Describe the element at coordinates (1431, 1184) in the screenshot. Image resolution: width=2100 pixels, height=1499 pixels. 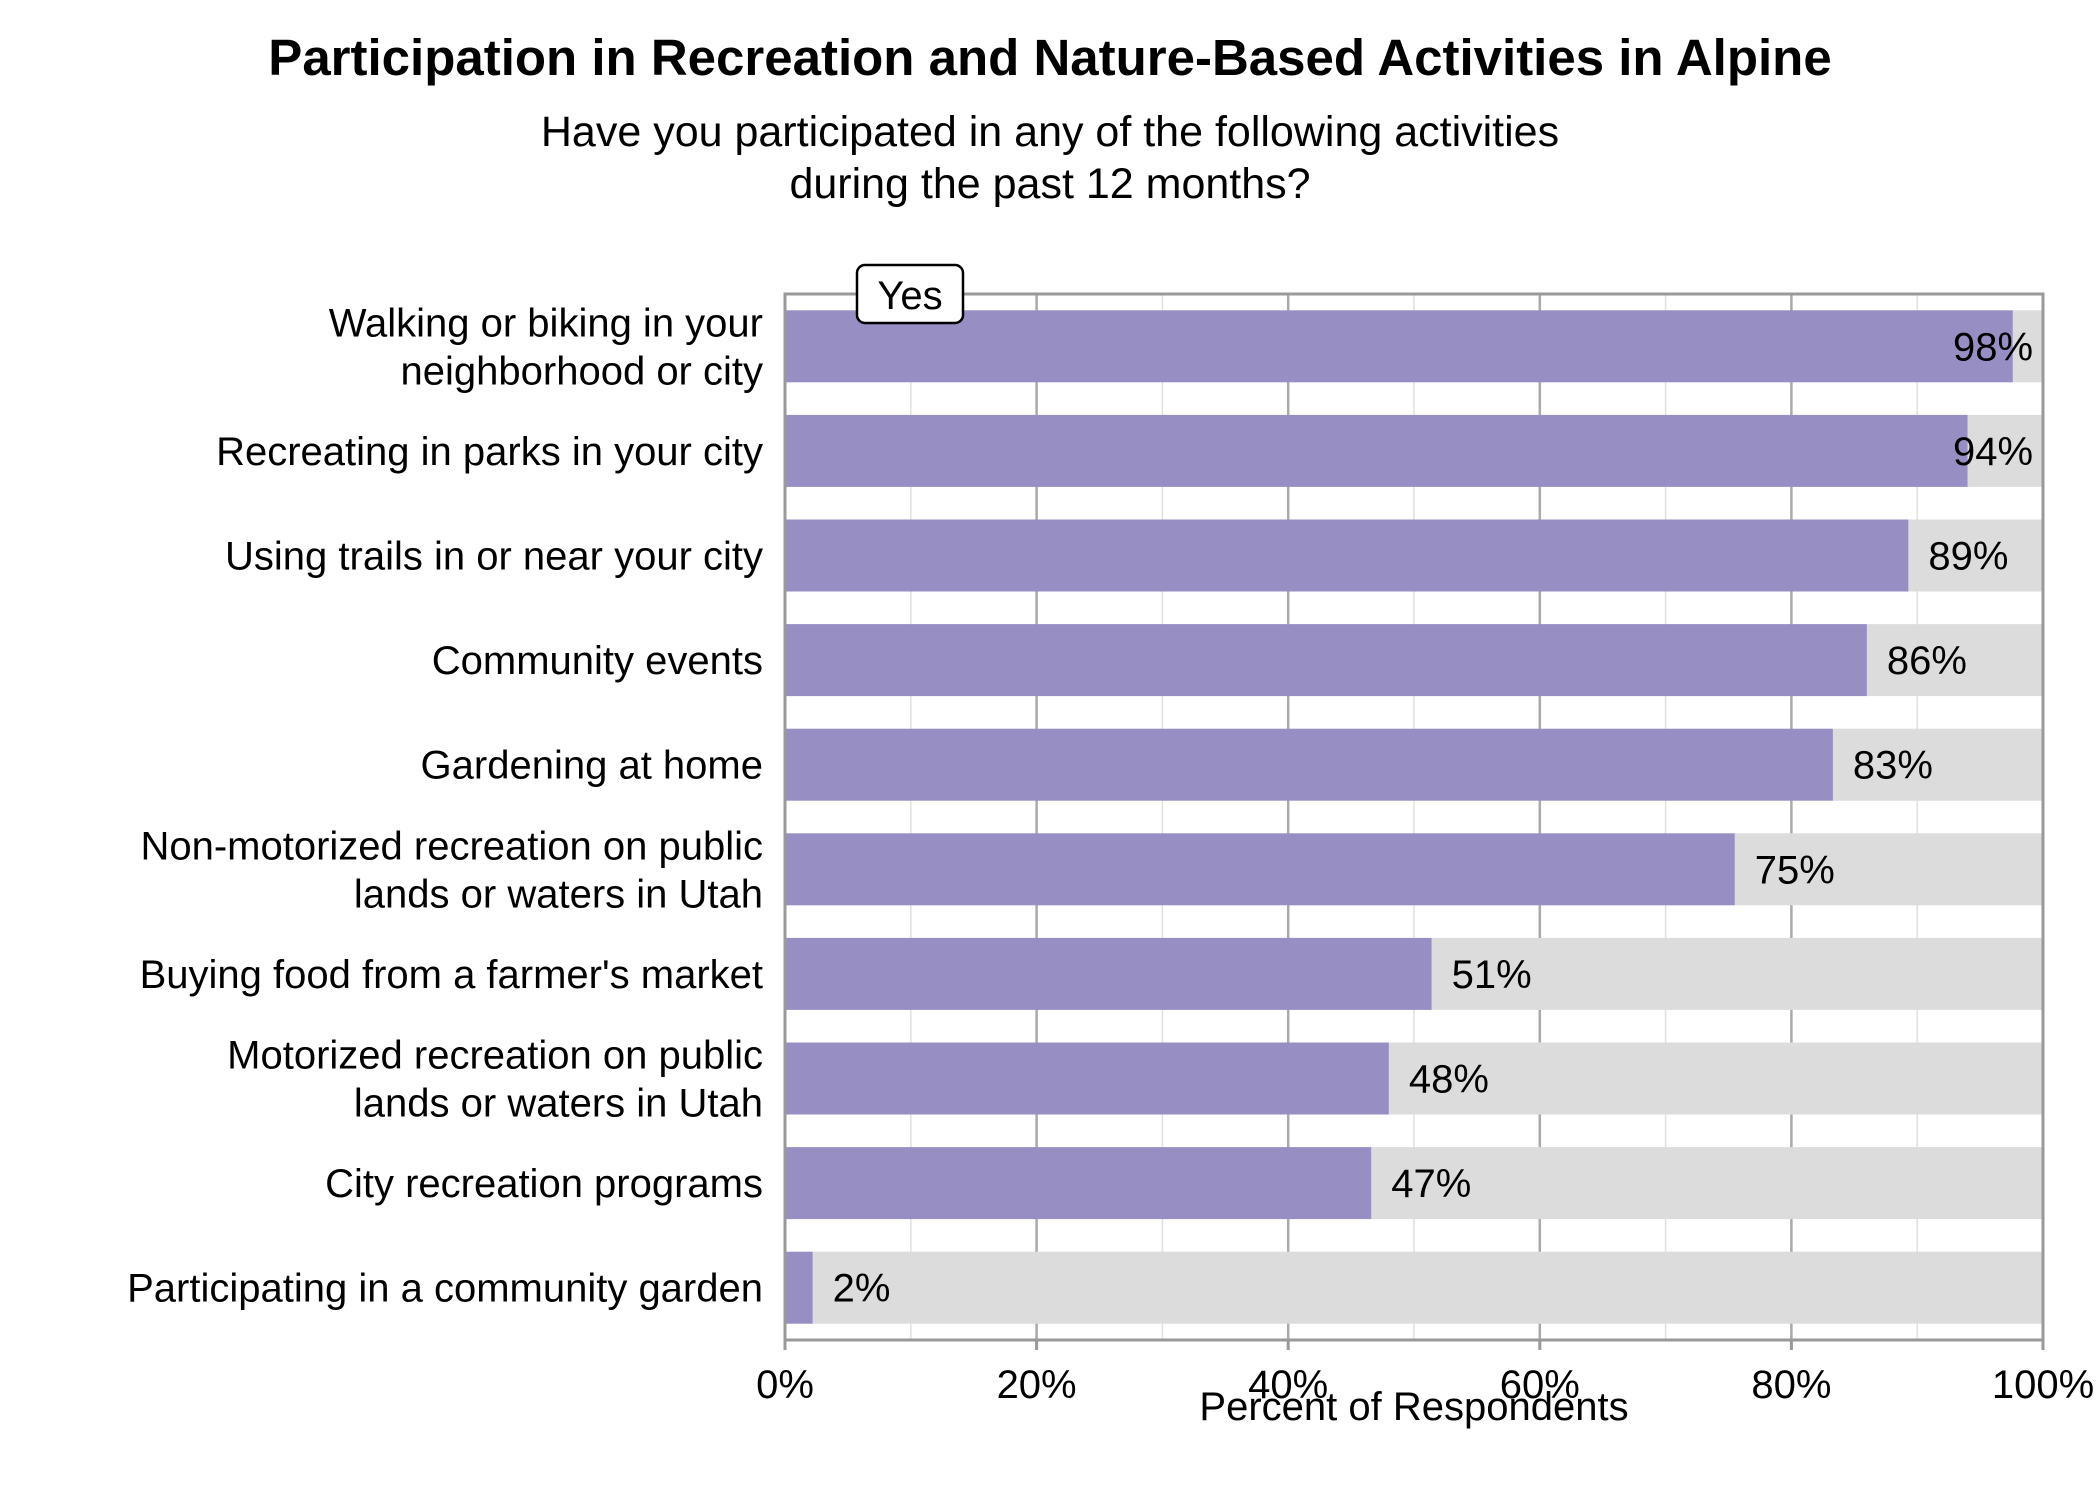
I see `bar-value-label: 47%` at that location.